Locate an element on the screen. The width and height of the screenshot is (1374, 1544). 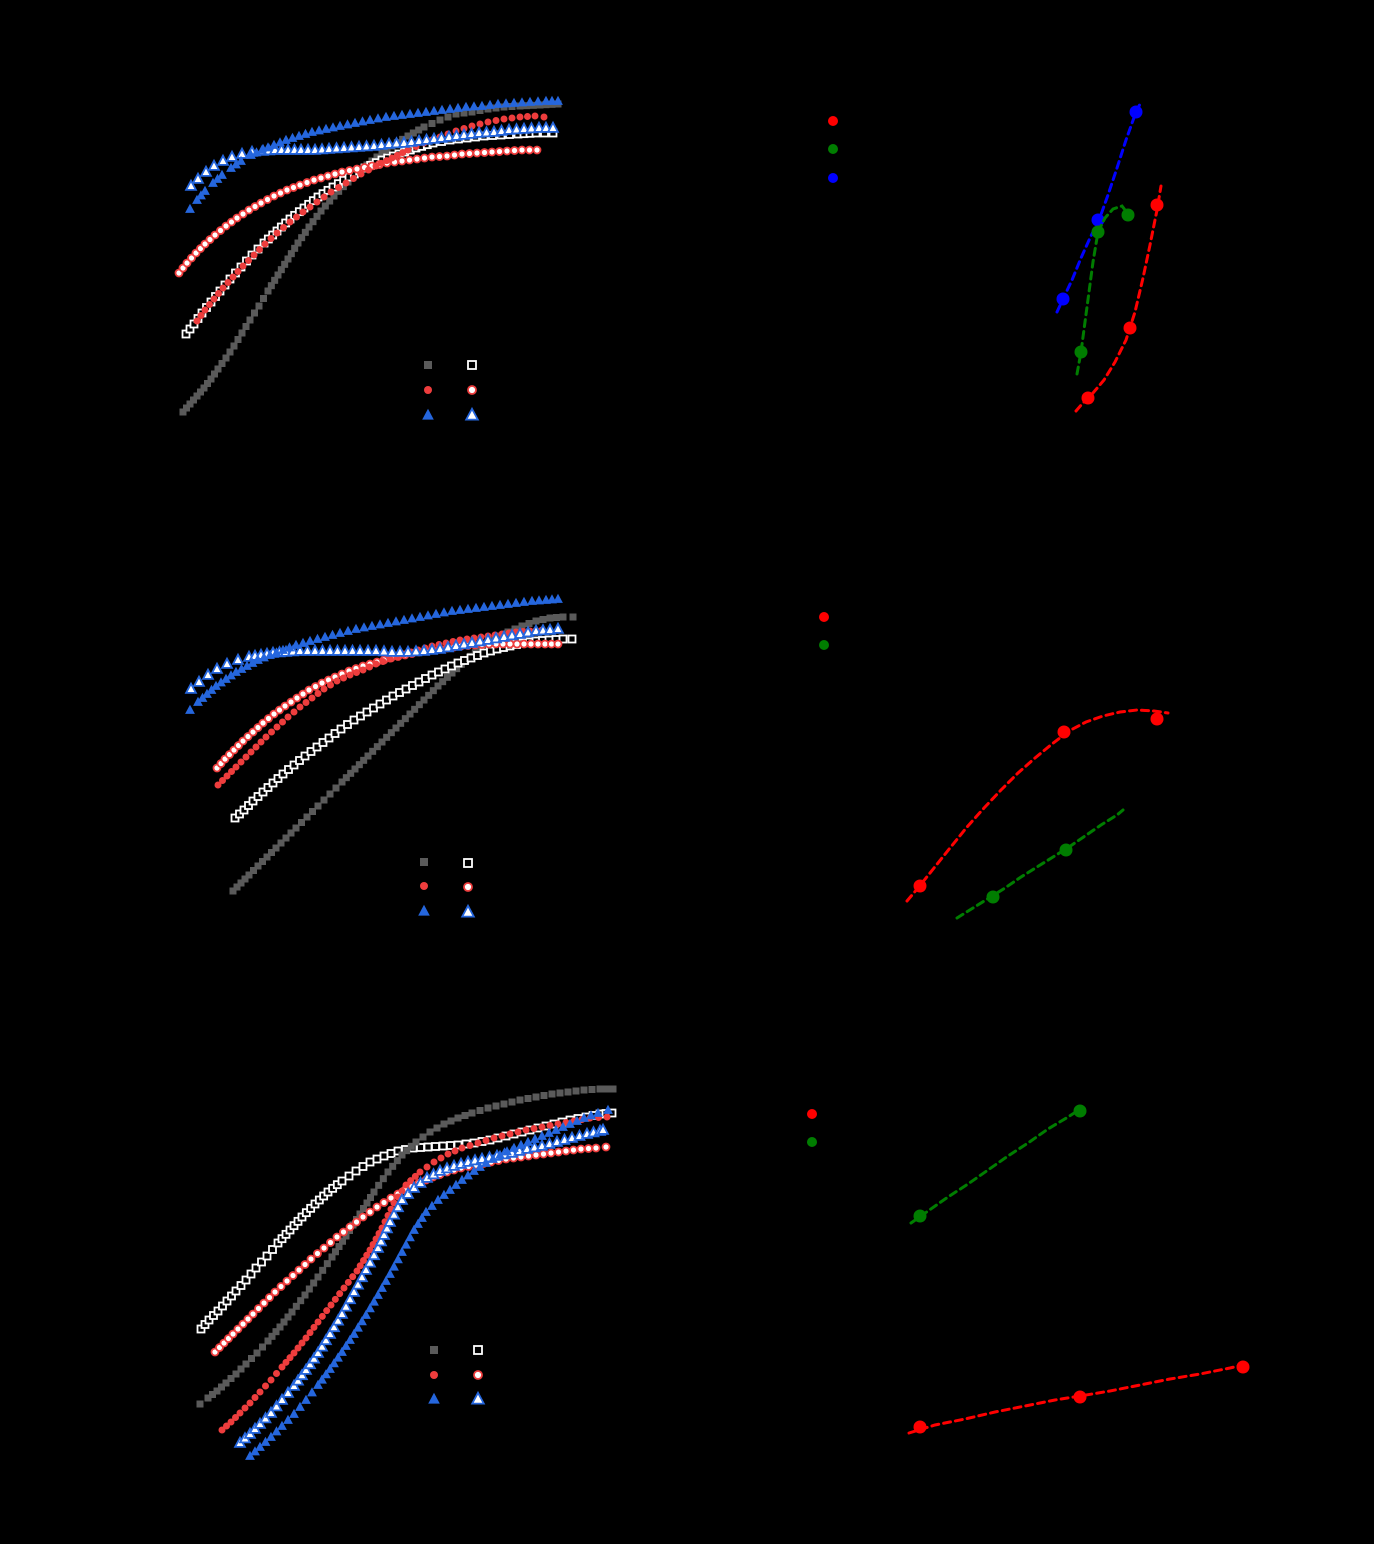
top-left-kinetics-legend-red-open-circle is located at coordinates (472, 390).